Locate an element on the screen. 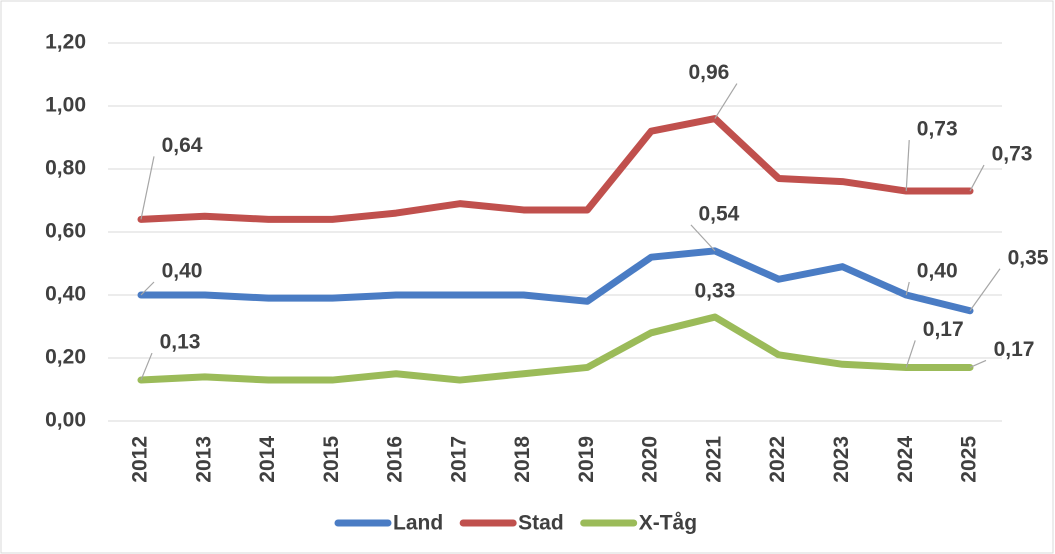 The image size is (1055, 554). y-tick-label: 1,00 is located at coordinates (65, 105).